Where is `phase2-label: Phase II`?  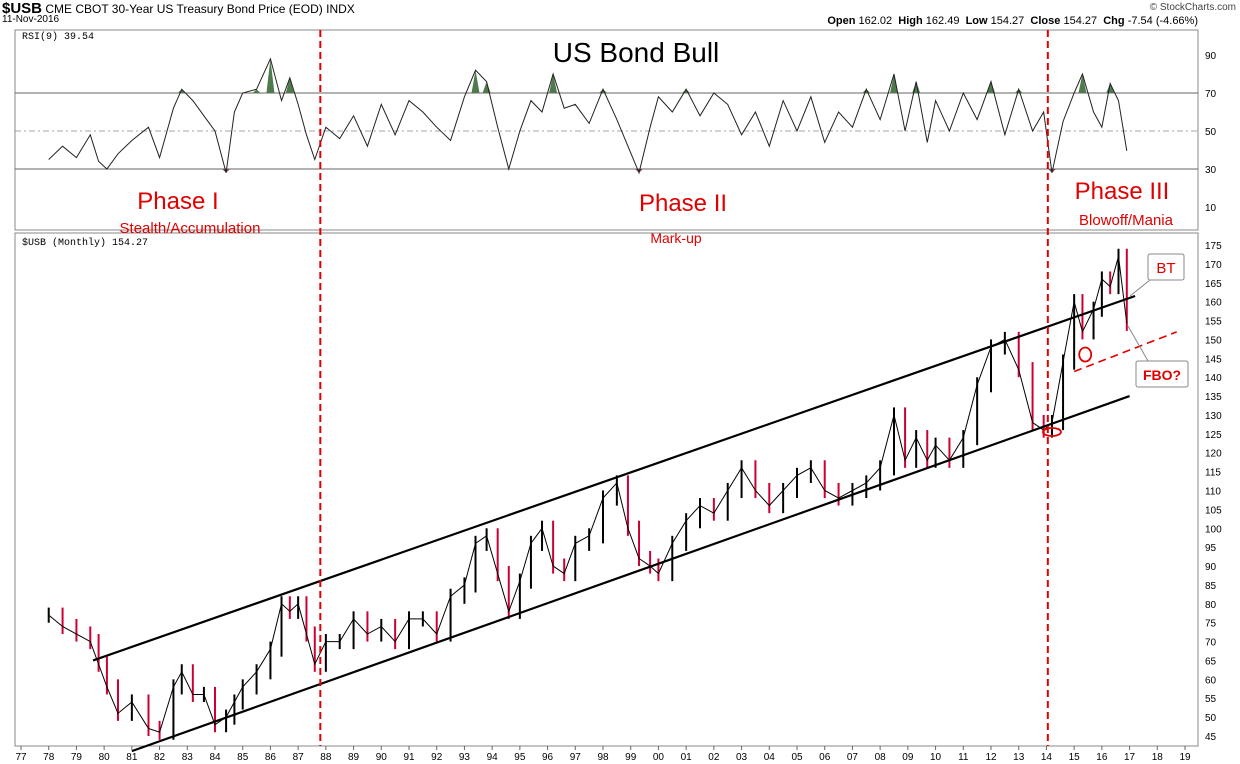 phase2-label: Phase II is located at coordinates (683, 203).